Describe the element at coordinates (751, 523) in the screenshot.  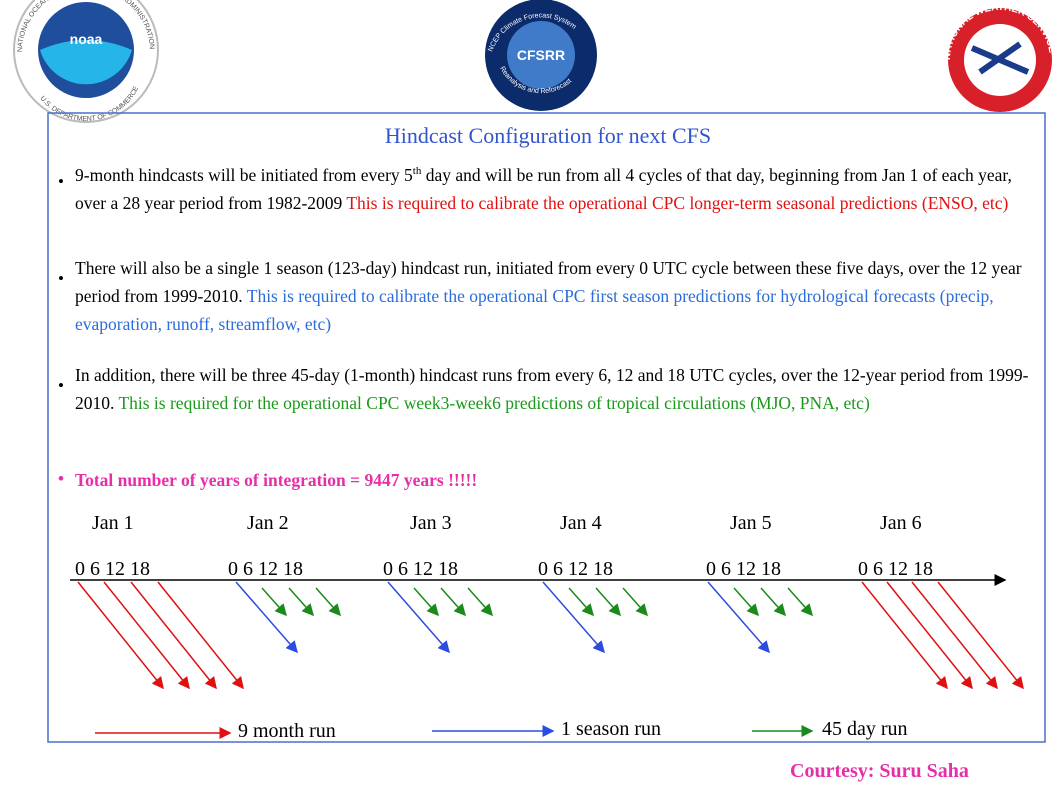
I see `day-label: Jan 5` at that location.